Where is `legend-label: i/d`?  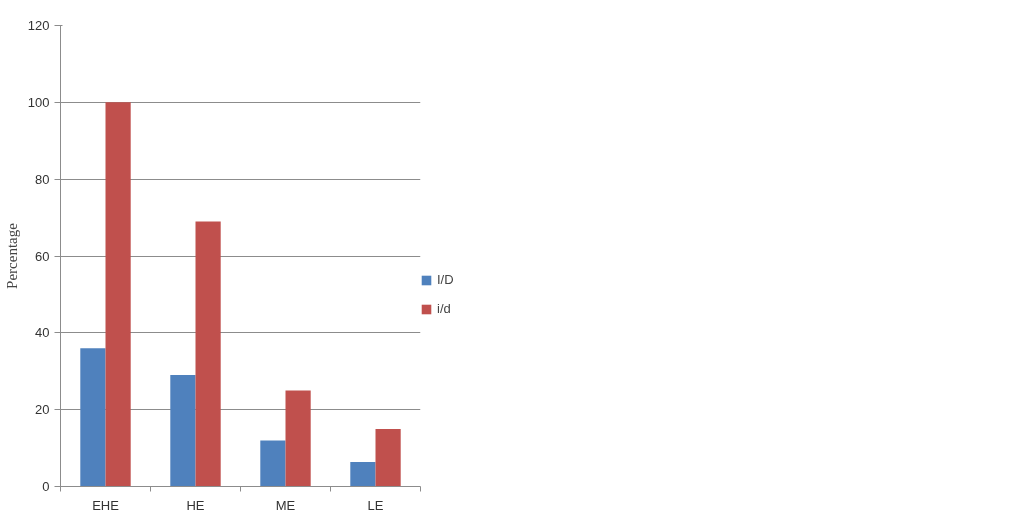 legend-label: i/d is located at coordinates (444, 308).